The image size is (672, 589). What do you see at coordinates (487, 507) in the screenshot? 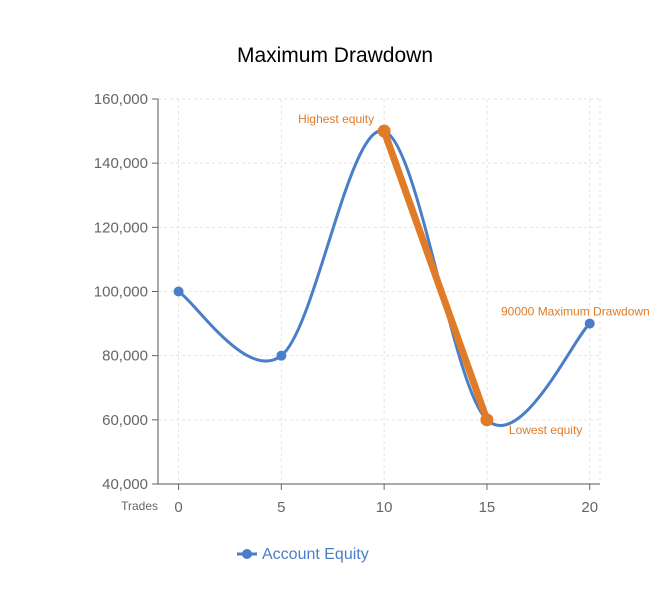
I see `x-tick-label: 15` at bounding box center [487, 507].